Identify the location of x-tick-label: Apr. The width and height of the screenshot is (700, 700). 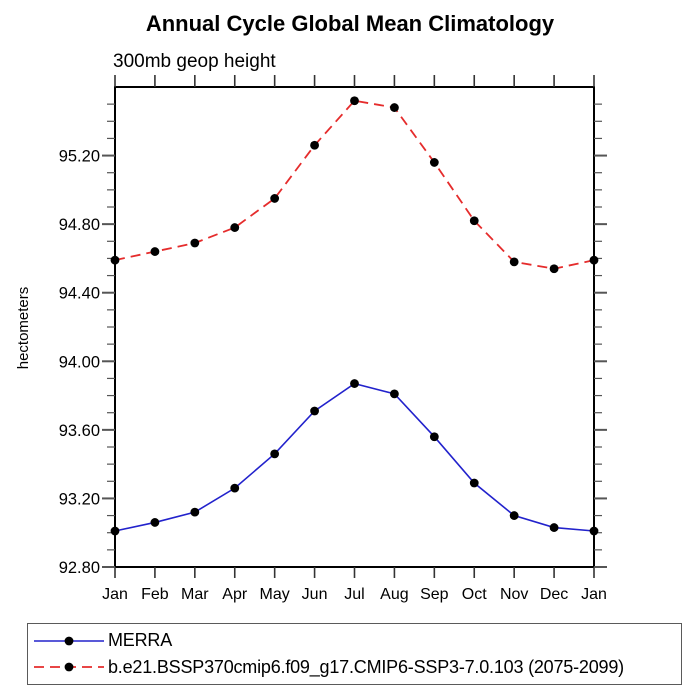
(235, 594).